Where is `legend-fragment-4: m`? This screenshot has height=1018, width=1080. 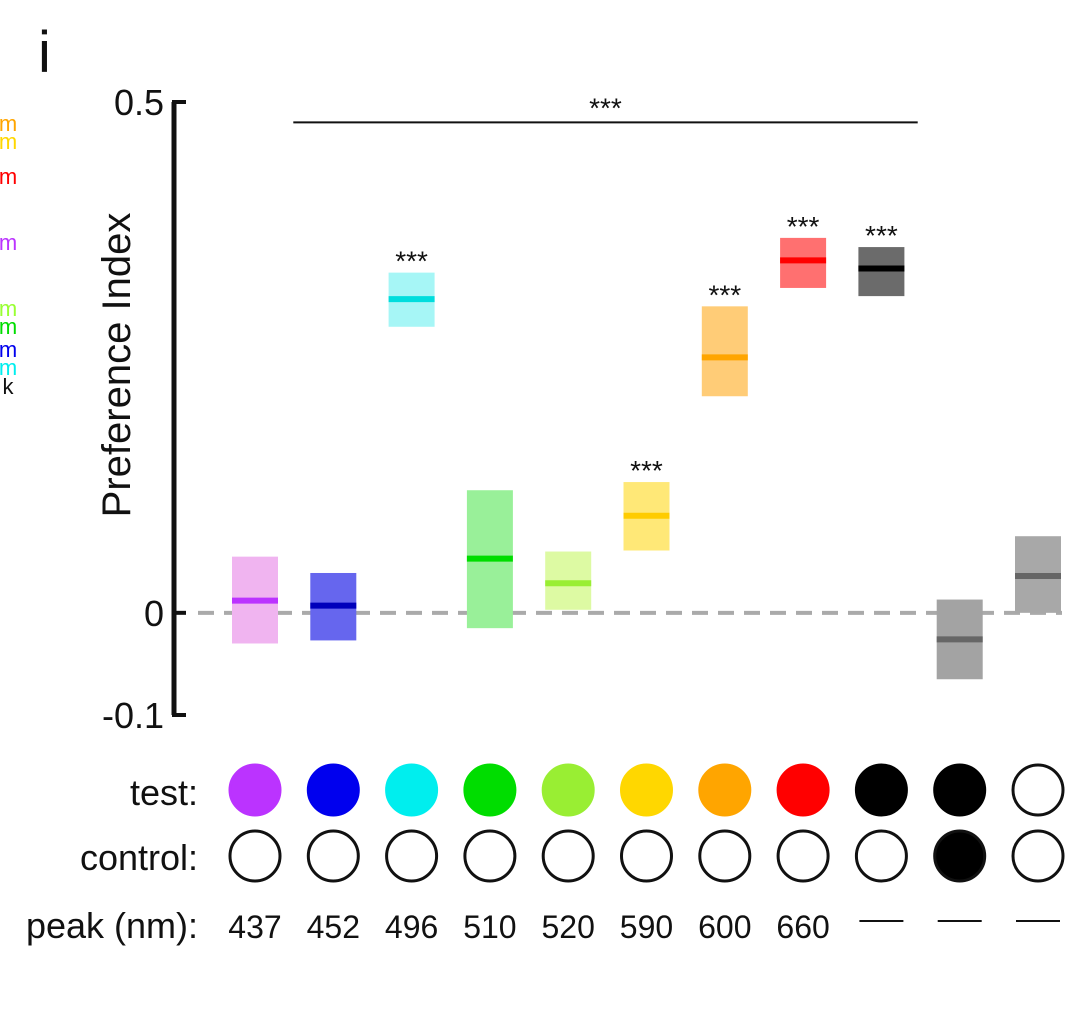
legend-fragment-4: m is located at coordinates (8, 308).